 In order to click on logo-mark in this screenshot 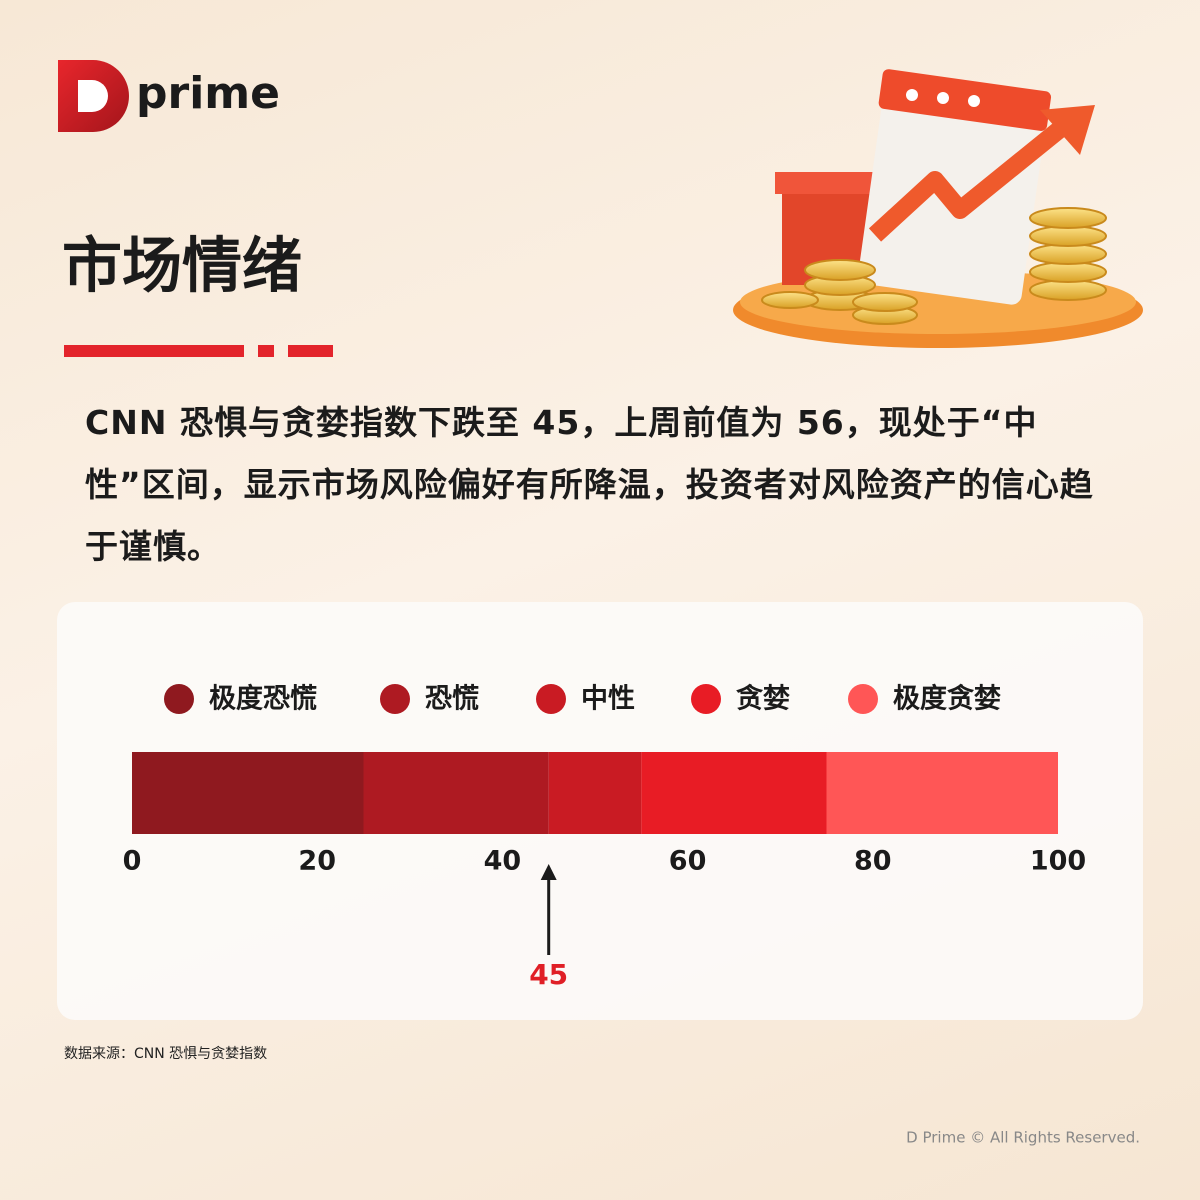, I will do `click(93, 96)`.